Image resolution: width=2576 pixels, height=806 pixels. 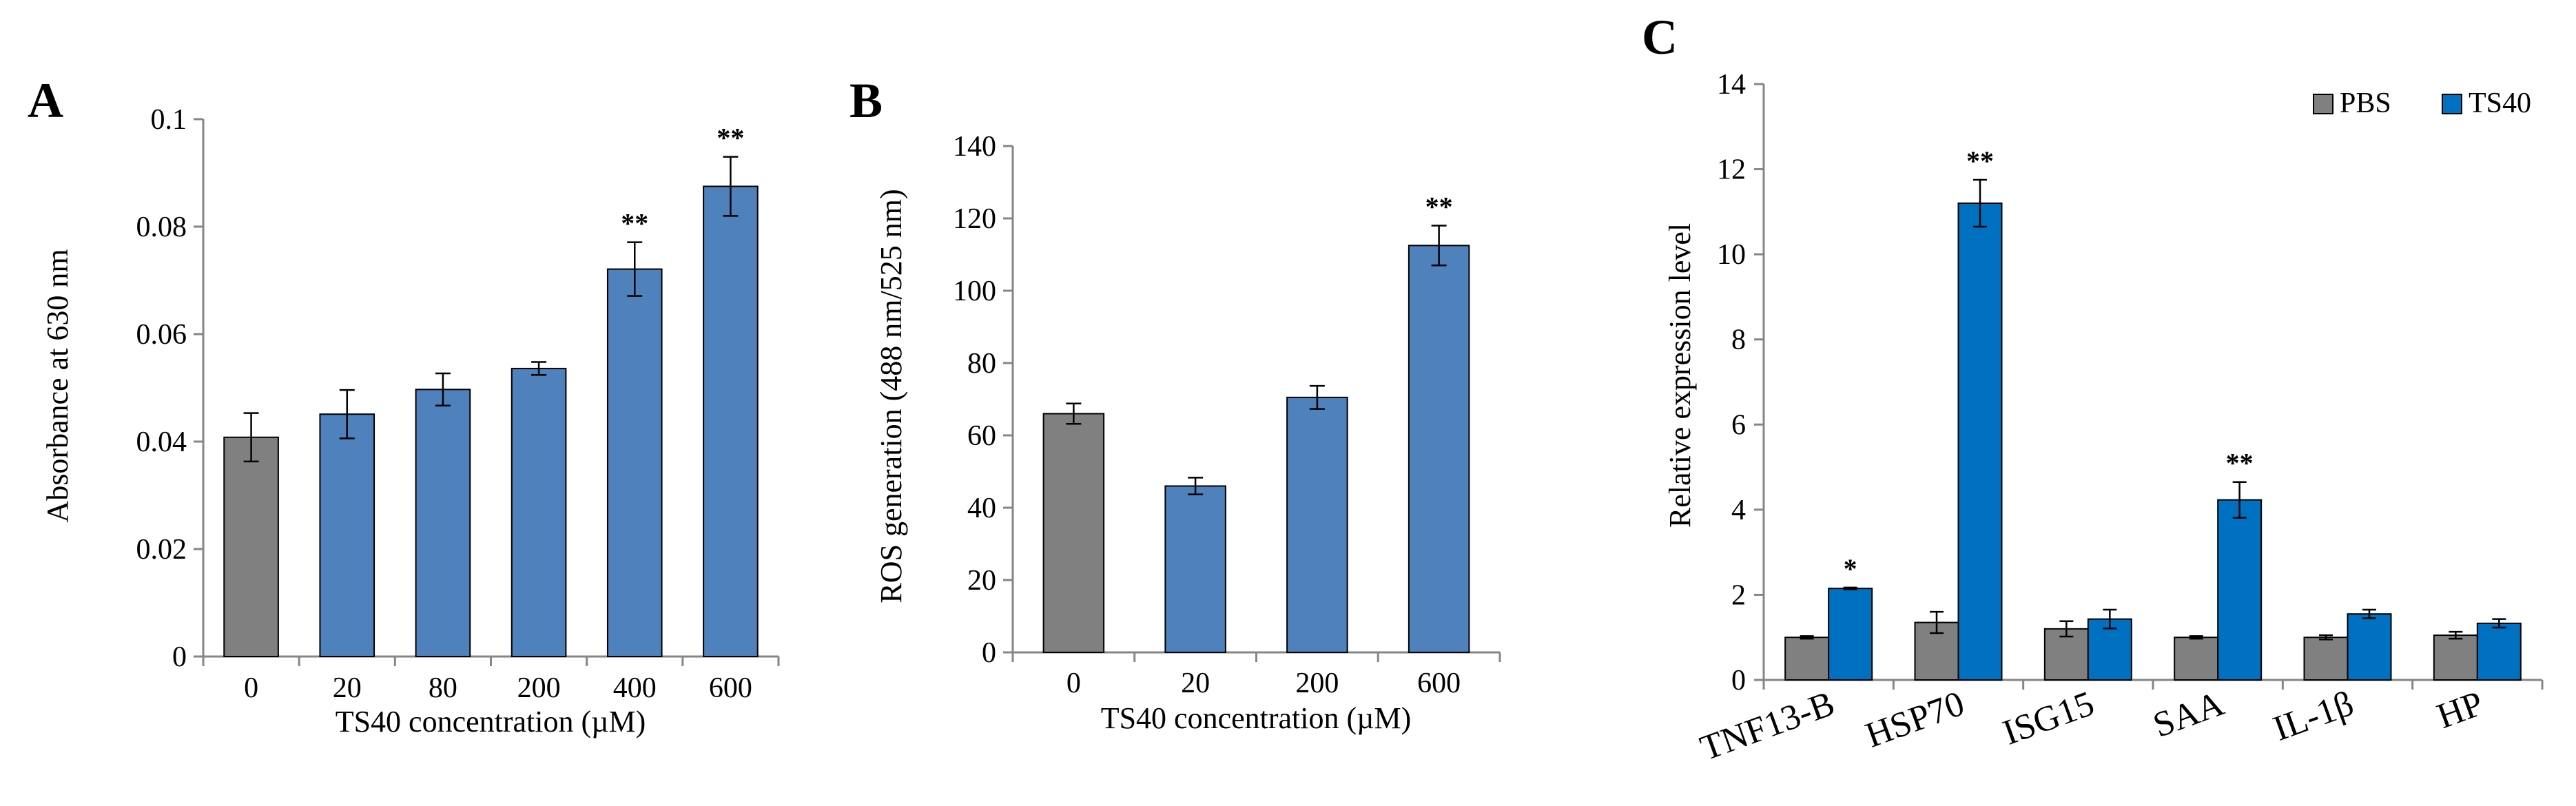 I want to click on y-tick-label: 10, so click(x=1731, y=255).